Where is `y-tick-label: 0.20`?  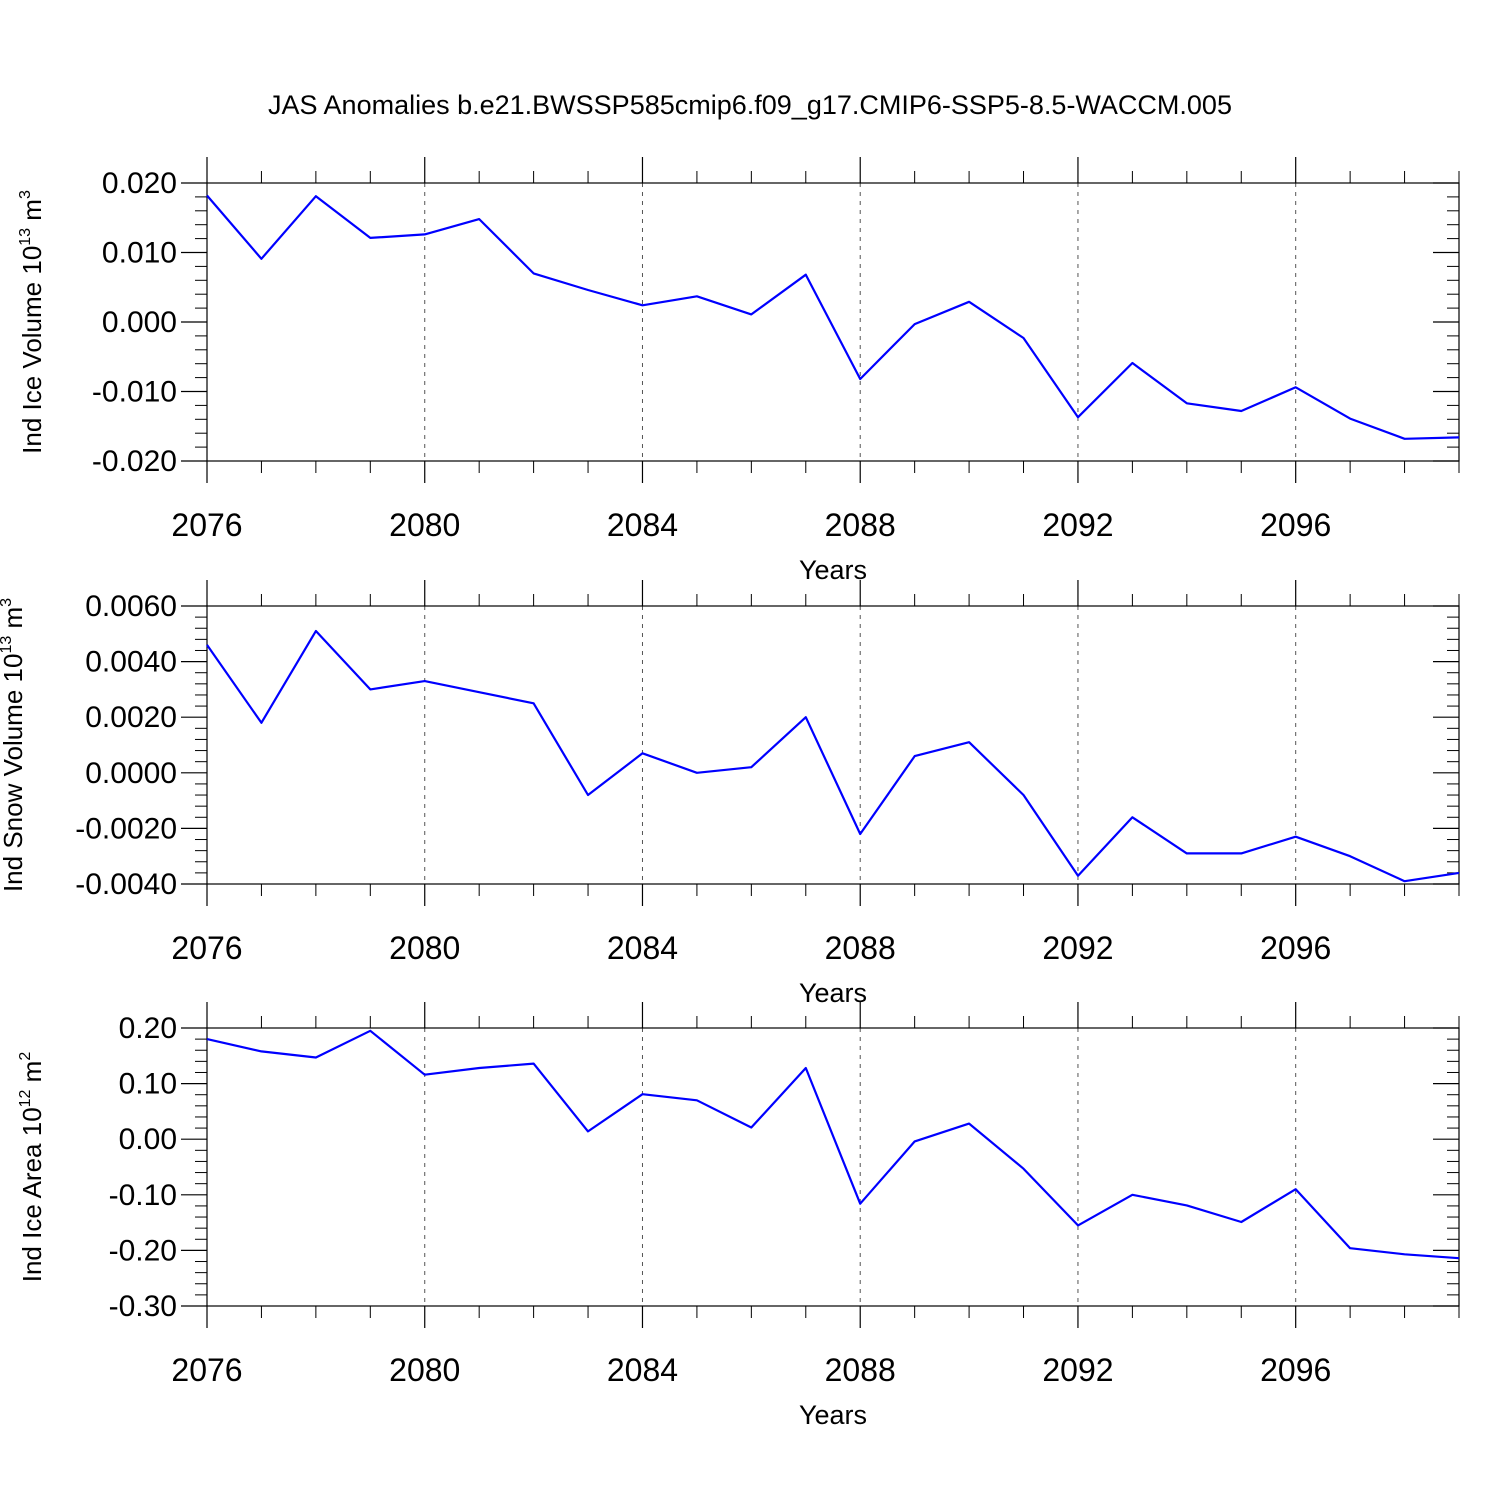 y-tick-label: 0.20 is located at coordinates (148, 1028).